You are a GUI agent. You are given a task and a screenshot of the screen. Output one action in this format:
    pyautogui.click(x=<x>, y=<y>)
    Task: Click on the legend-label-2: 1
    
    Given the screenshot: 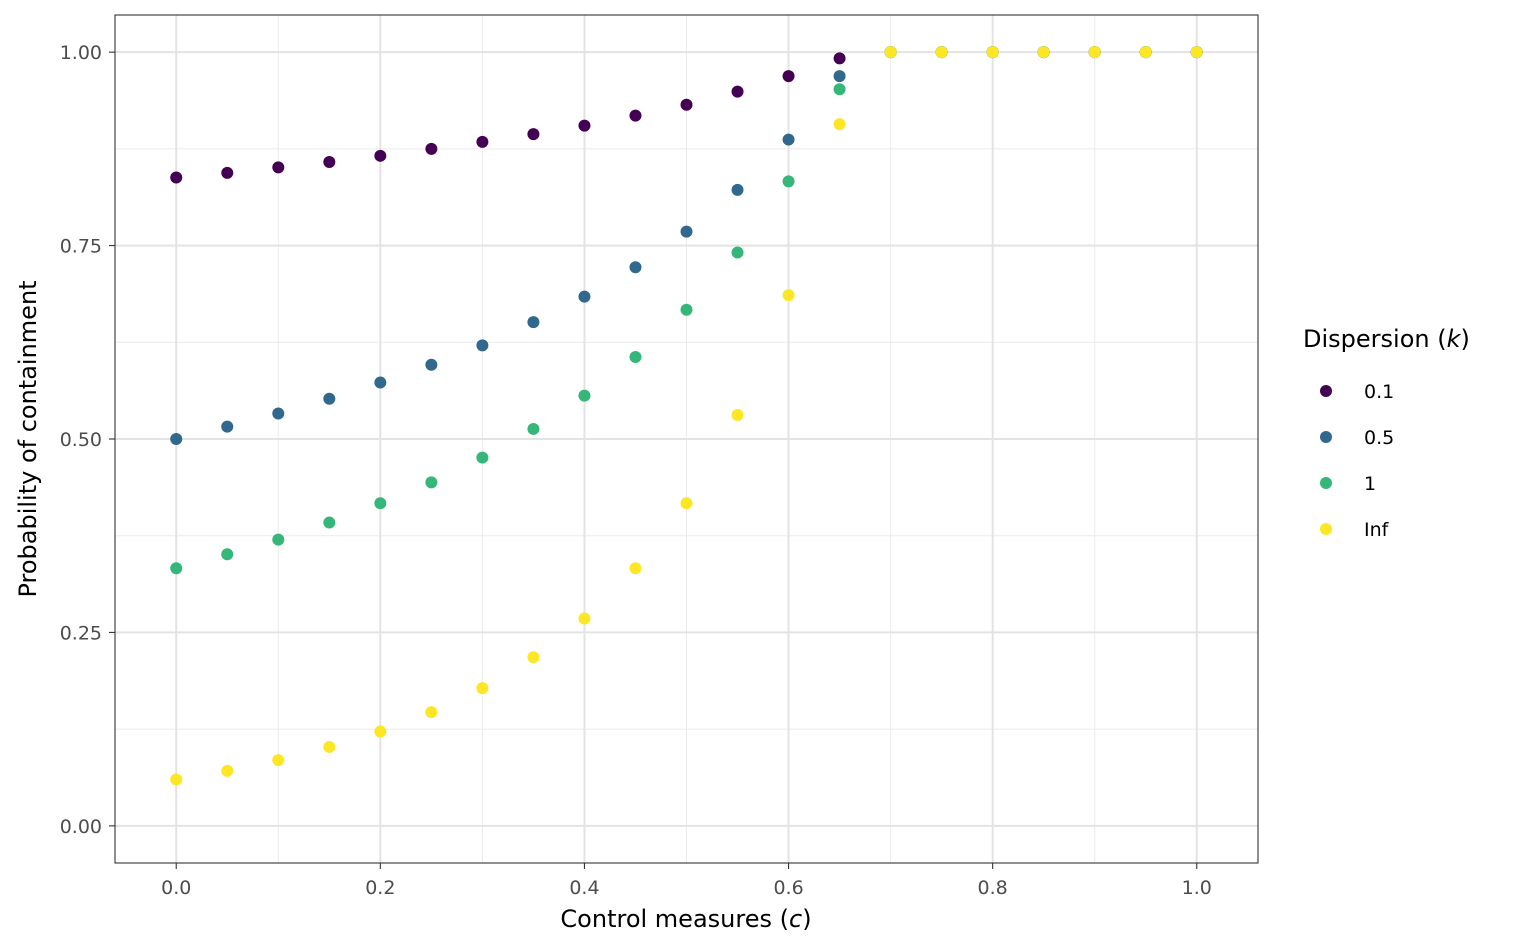 What is the action you would take?
    pyautogui.click(x=1370, y=484)
    